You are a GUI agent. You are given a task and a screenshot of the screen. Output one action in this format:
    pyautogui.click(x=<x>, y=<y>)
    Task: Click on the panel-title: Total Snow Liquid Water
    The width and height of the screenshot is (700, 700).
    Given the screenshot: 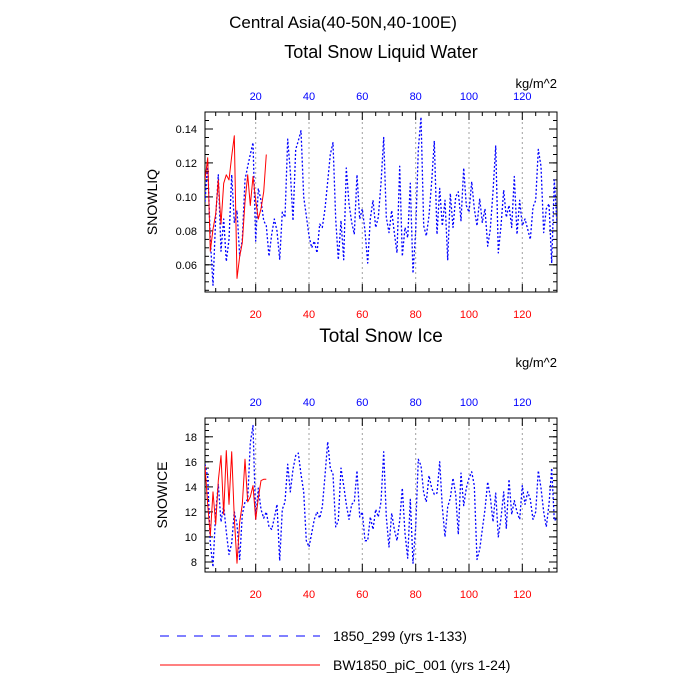 What is the action you would take?
    pyautogui.click(x=380, y=52)
    